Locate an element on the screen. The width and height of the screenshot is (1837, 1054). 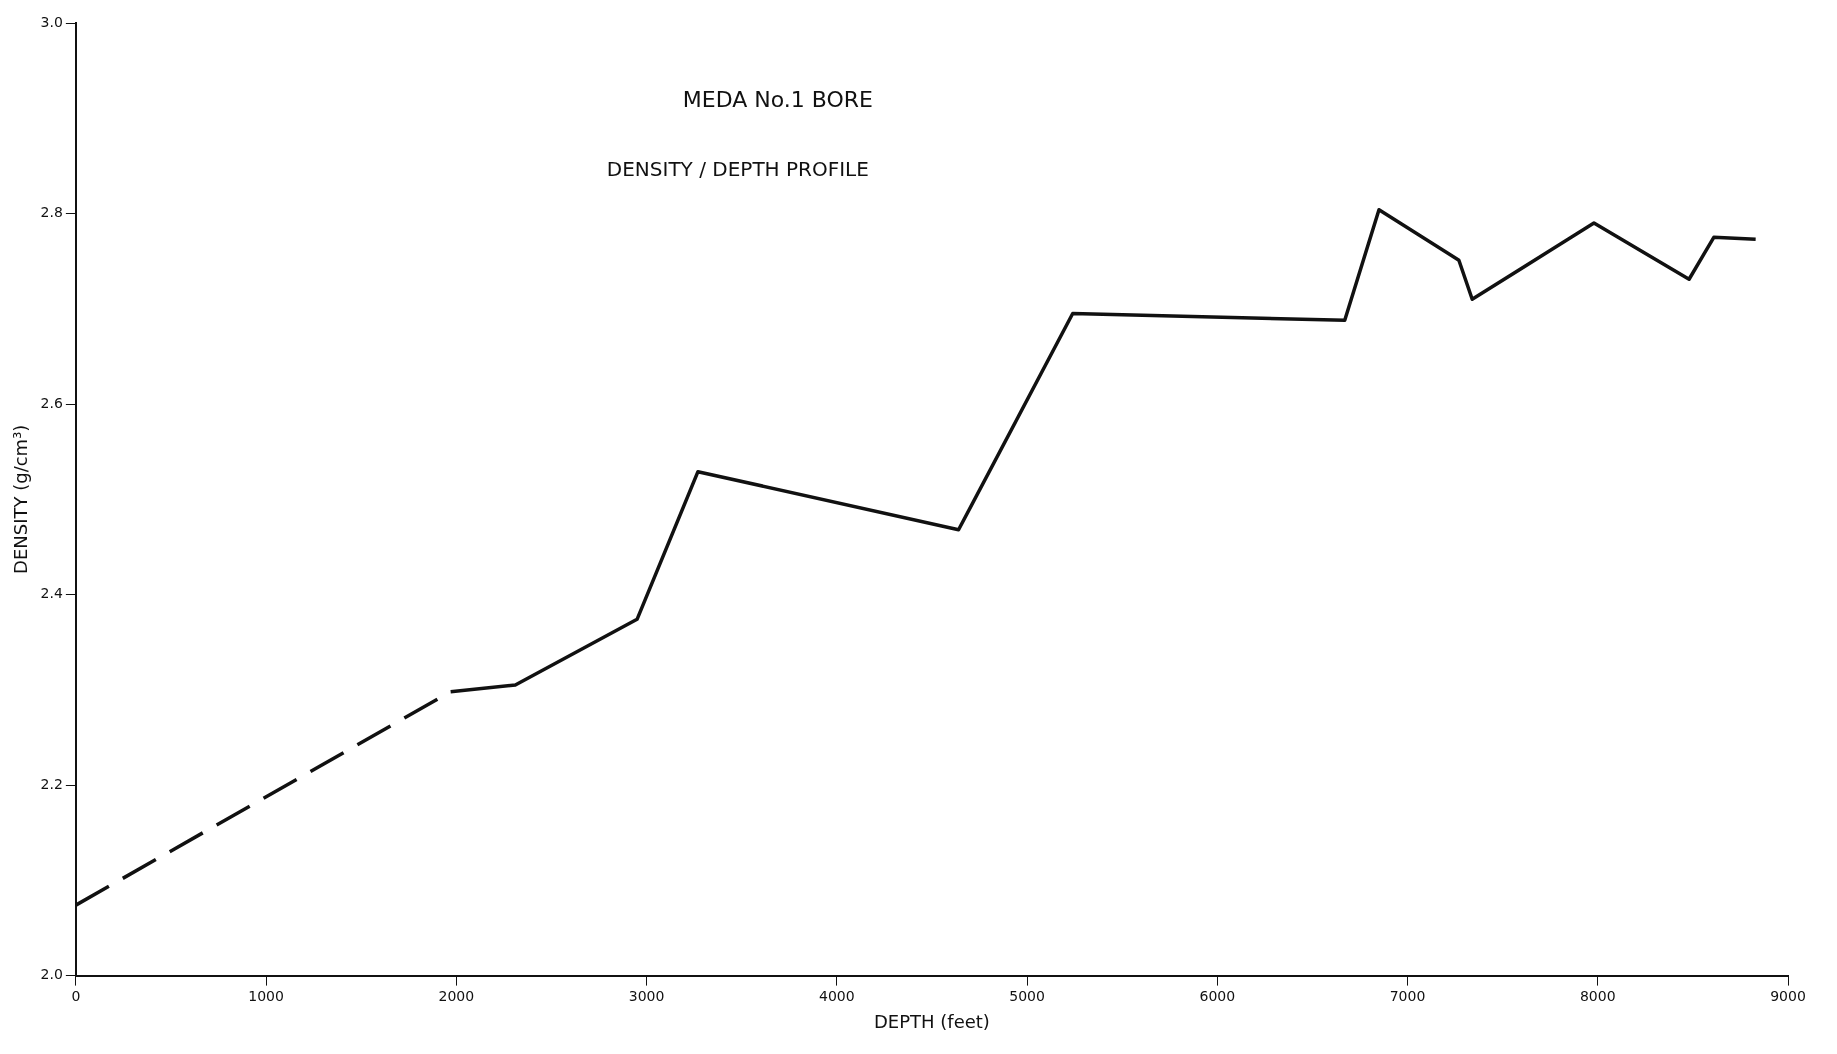
x-tick-label: 4000 is located at coordinates (836, 995).